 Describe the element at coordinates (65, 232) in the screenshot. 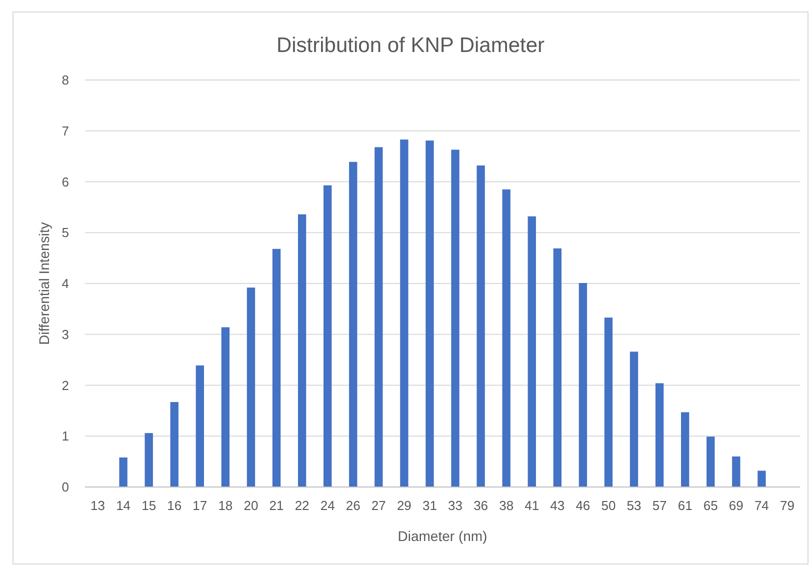

I see `y-tick-label: 5` at that location.